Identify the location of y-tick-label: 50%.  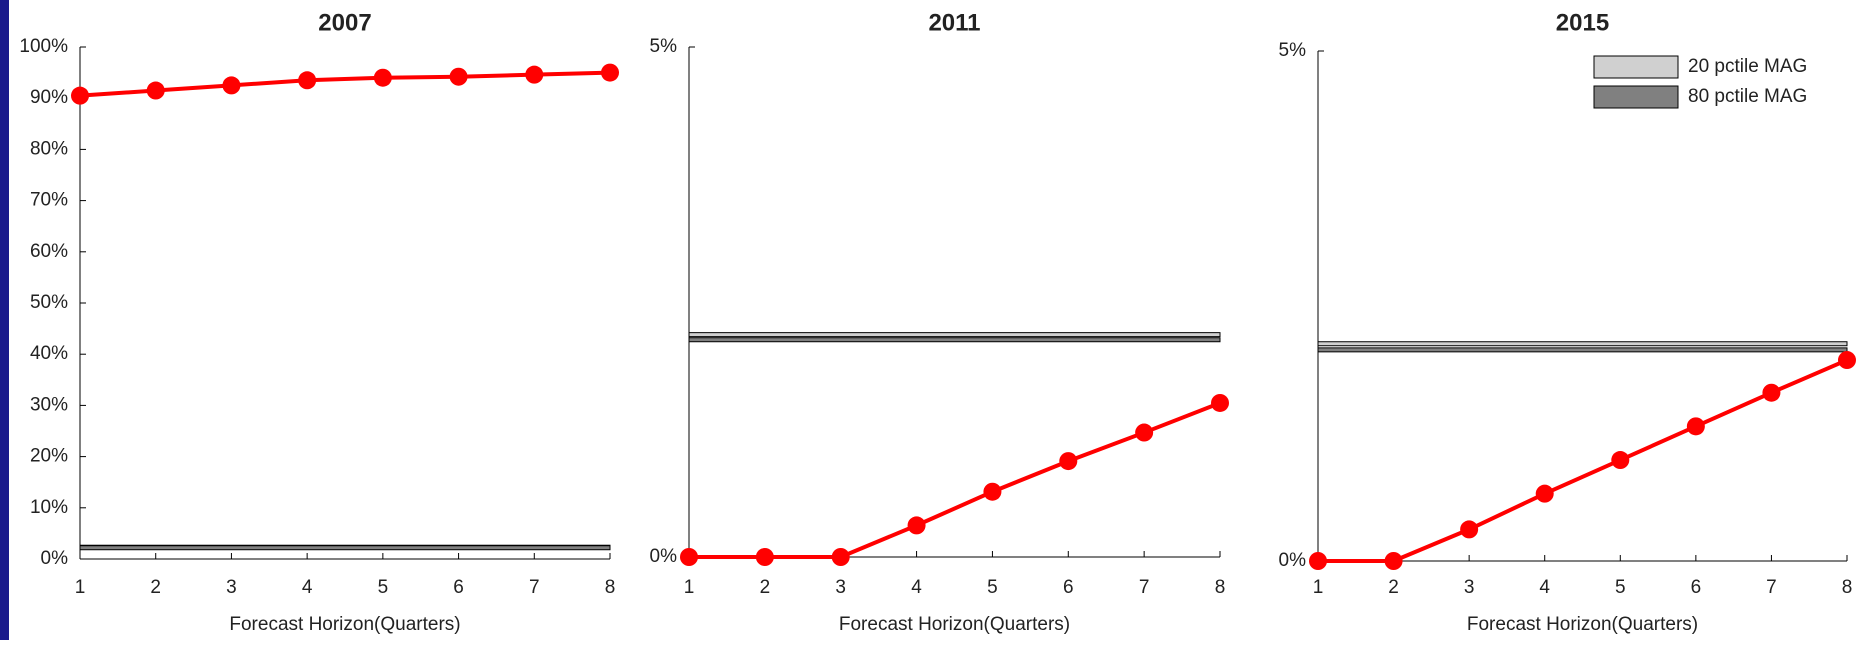
(49, 302).